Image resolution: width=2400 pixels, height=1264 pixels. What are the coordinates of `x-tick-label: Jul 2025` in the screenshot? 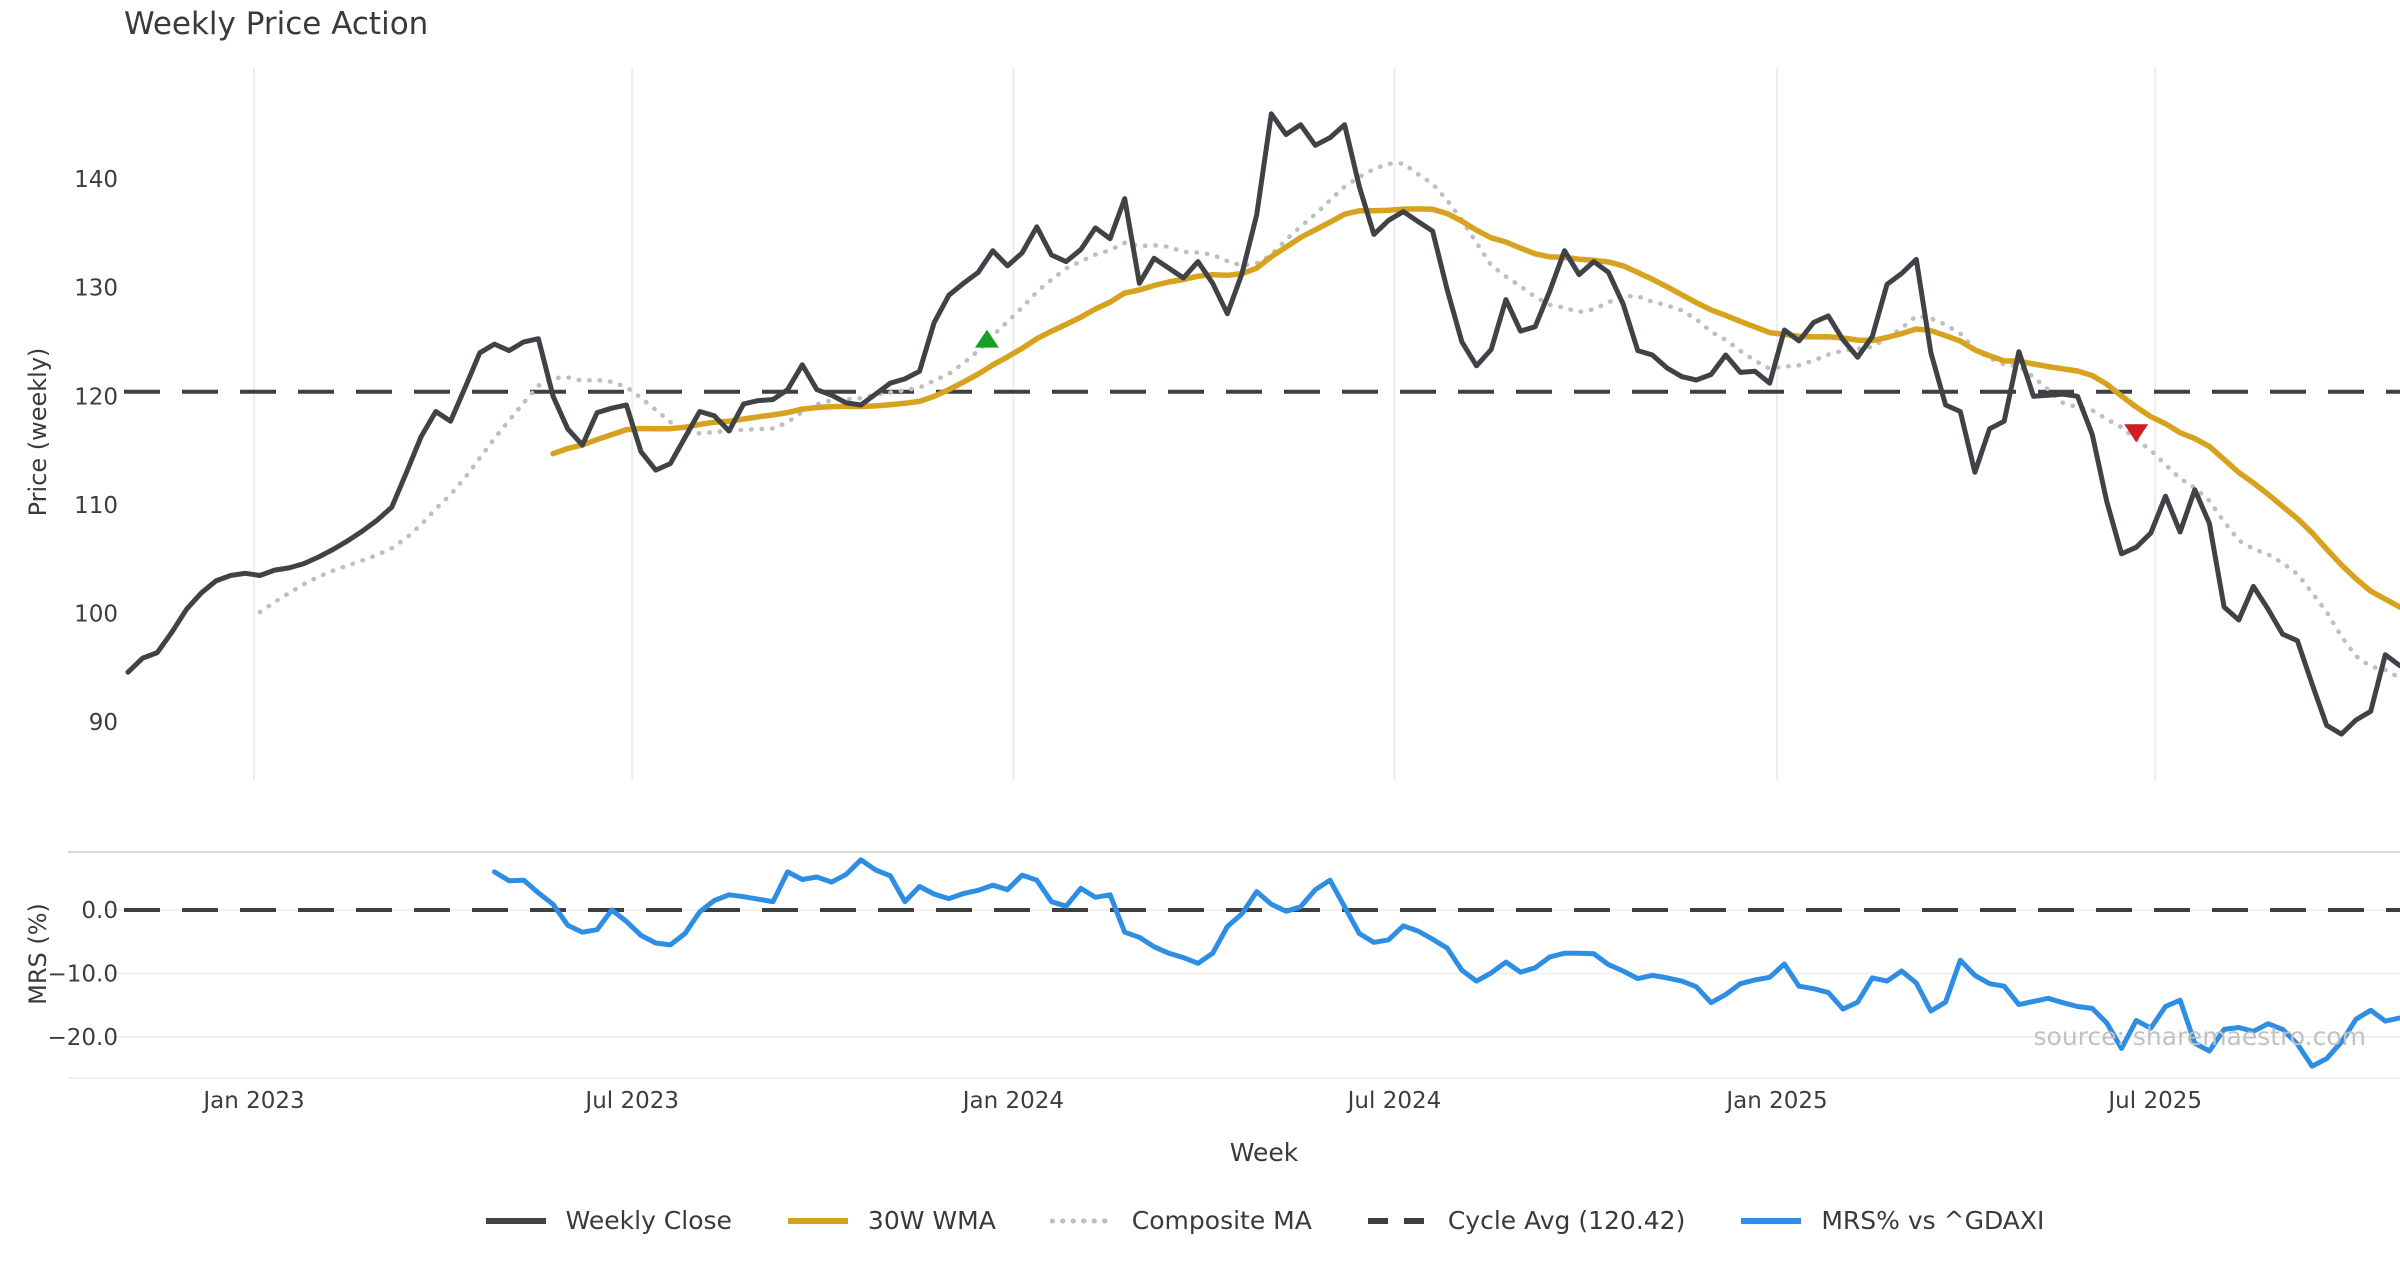 It's located at (2154, 1101).